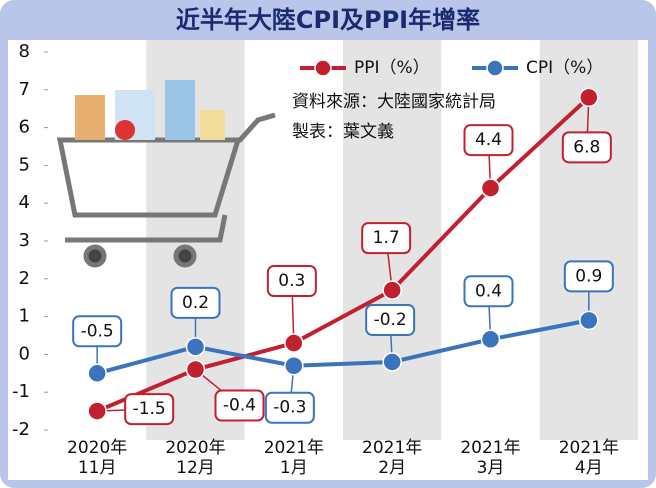  I want to click on data-label: -0.4, so click(239, 406).